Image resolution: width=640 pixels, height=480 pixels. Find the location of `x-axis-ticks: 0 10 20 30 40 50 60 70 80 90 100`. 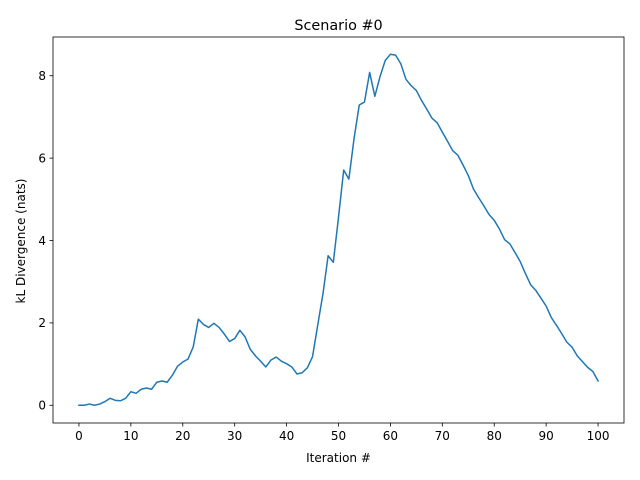

x-axis-ticks: 0 10 20 30 40 50 60 70 80 90 100 is located at coordinates (342, 433).